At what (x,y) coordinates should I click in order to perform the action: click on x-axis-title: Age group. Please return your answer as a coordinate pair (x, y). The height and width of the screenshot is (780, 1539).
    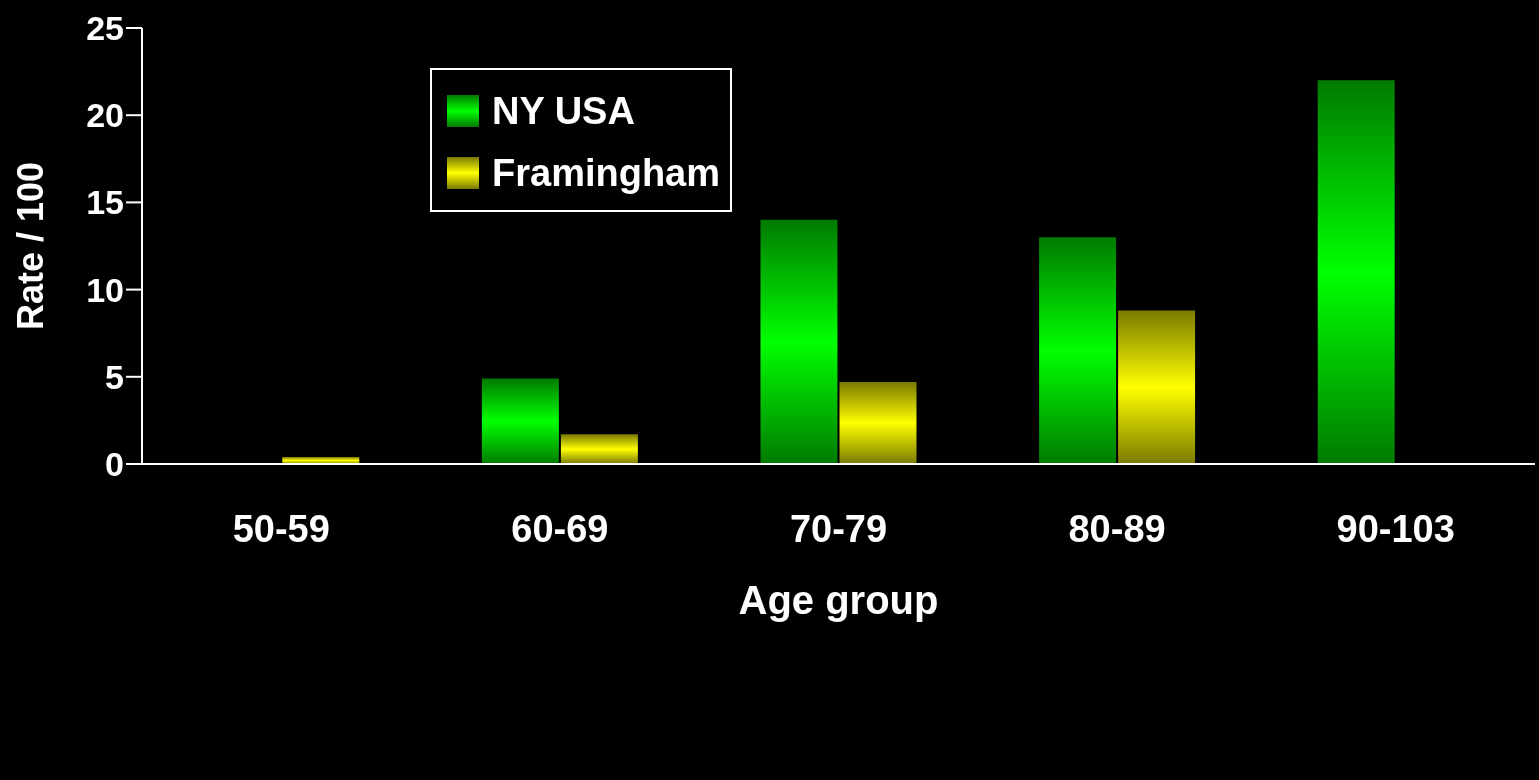
    Looking at the image, I should click on (838, 600).